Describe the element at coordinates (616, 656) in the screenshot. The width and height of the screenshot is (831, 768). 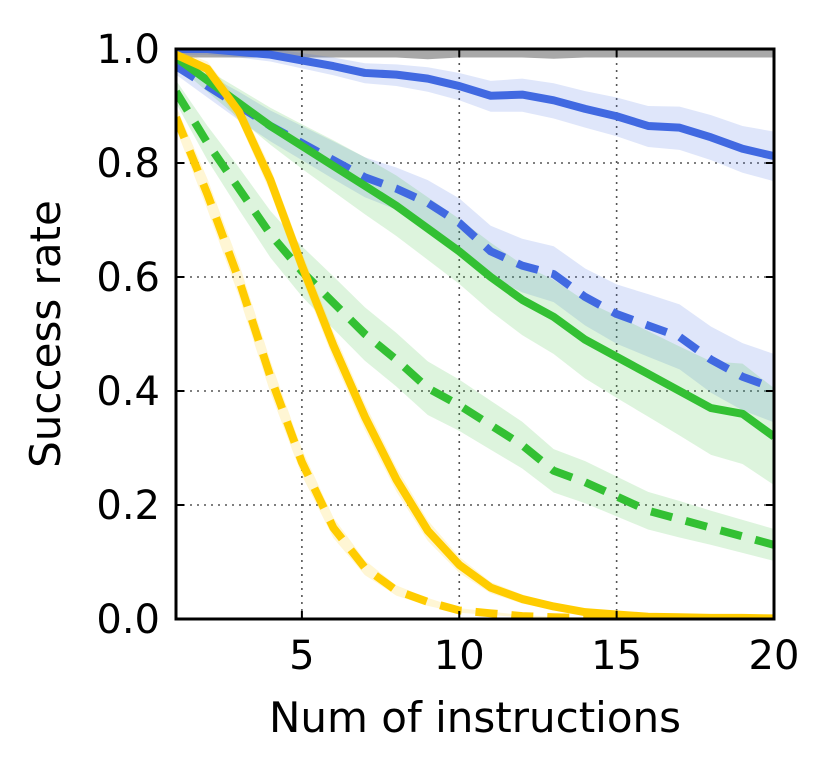
I see `x-tick-label: 15` at that location.